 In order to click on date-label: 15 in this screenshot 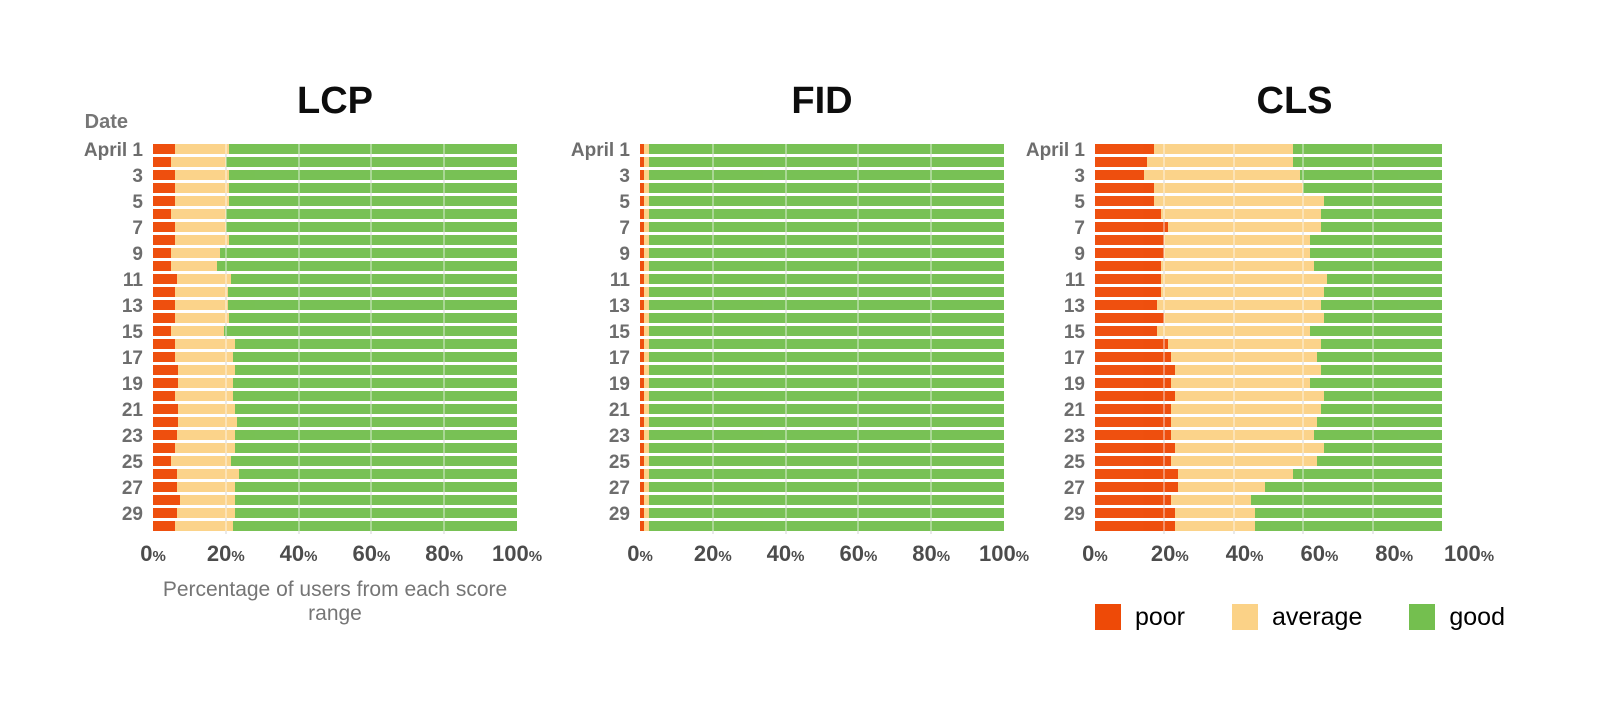, I will do `click(1074, 332)`.